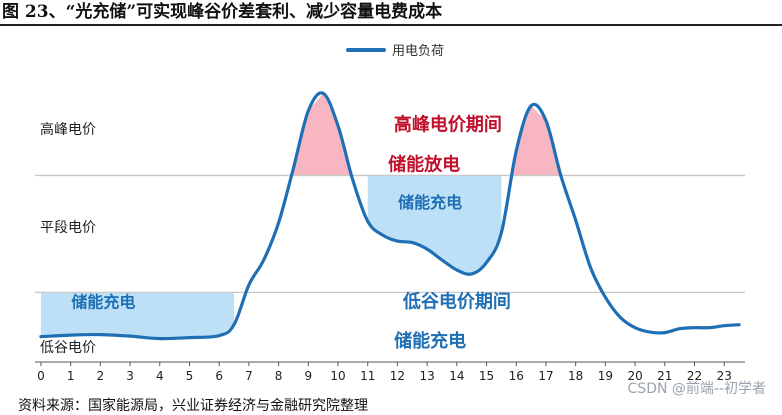  Describe the element at coordinates (391, 13) in the screenshot. I see `chart-title: 图 23、“光充储”可实现峰谷价差套利、减少容量电费成本` at that location.